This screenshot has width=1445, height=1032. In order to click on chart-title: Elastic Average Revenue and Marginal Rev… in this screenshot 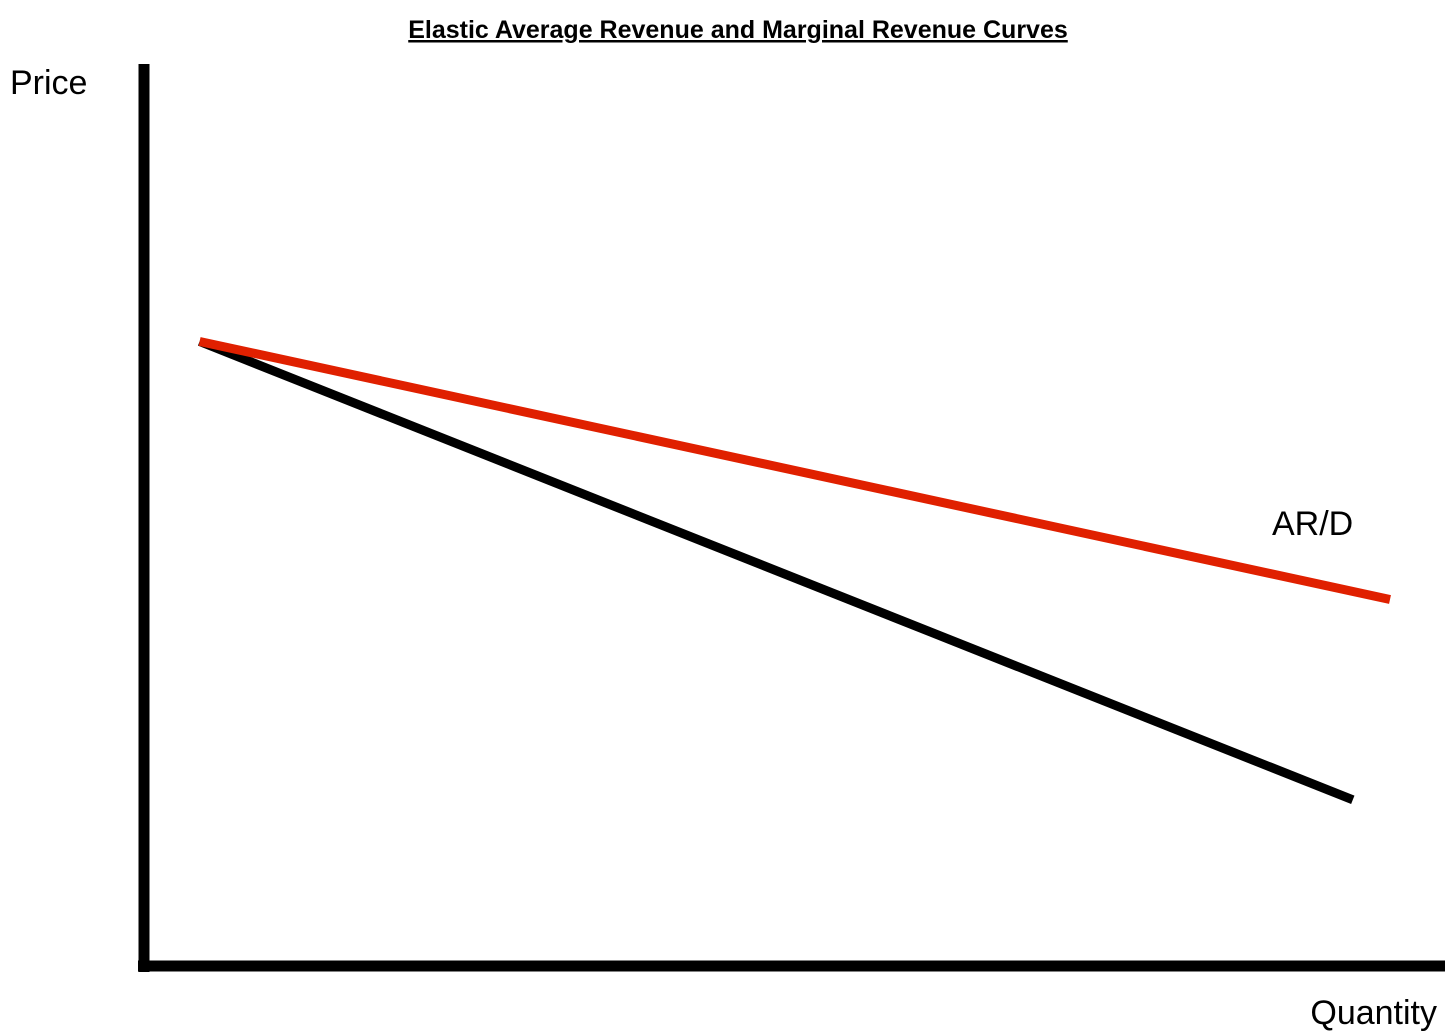, I will do `click(738, 30)`.